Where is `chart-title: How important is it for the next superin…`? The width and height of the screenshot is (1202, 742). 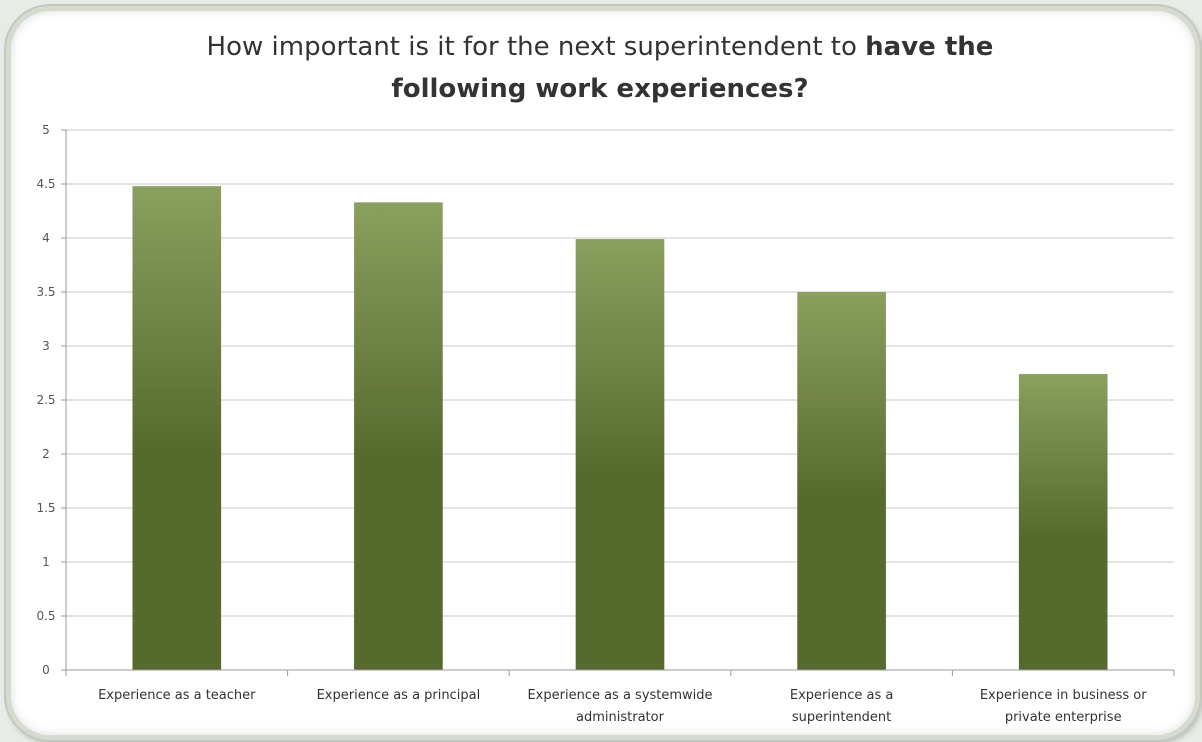
chart-title: How important is it for the next superin… is located at coordinates (600, 68).